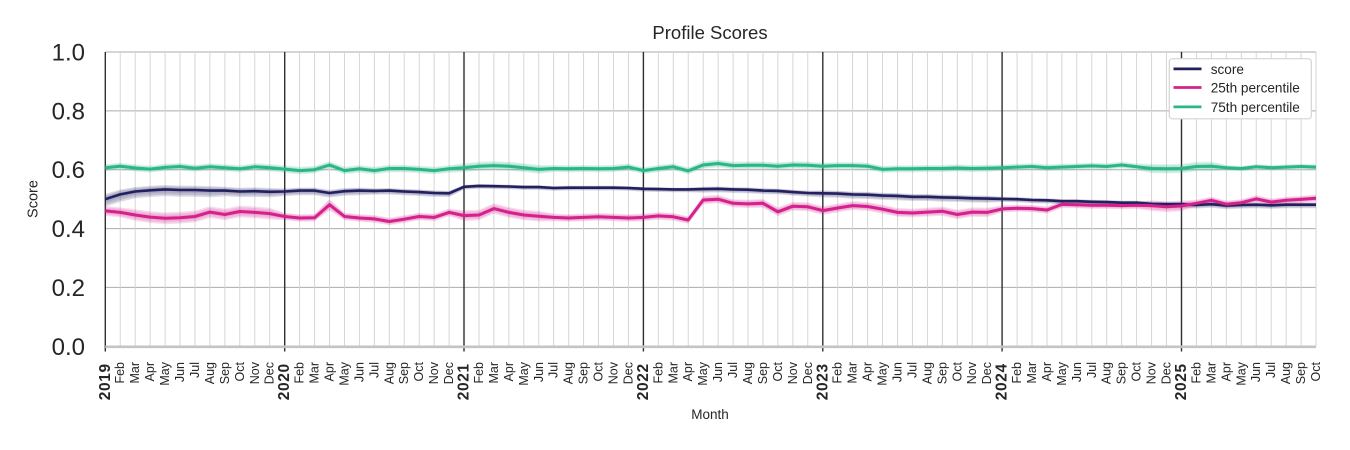 Image resolution: width=1350 pixels, height=450 pixels. I want to click on svg-text: 25th percentile, so click(1255, 87).